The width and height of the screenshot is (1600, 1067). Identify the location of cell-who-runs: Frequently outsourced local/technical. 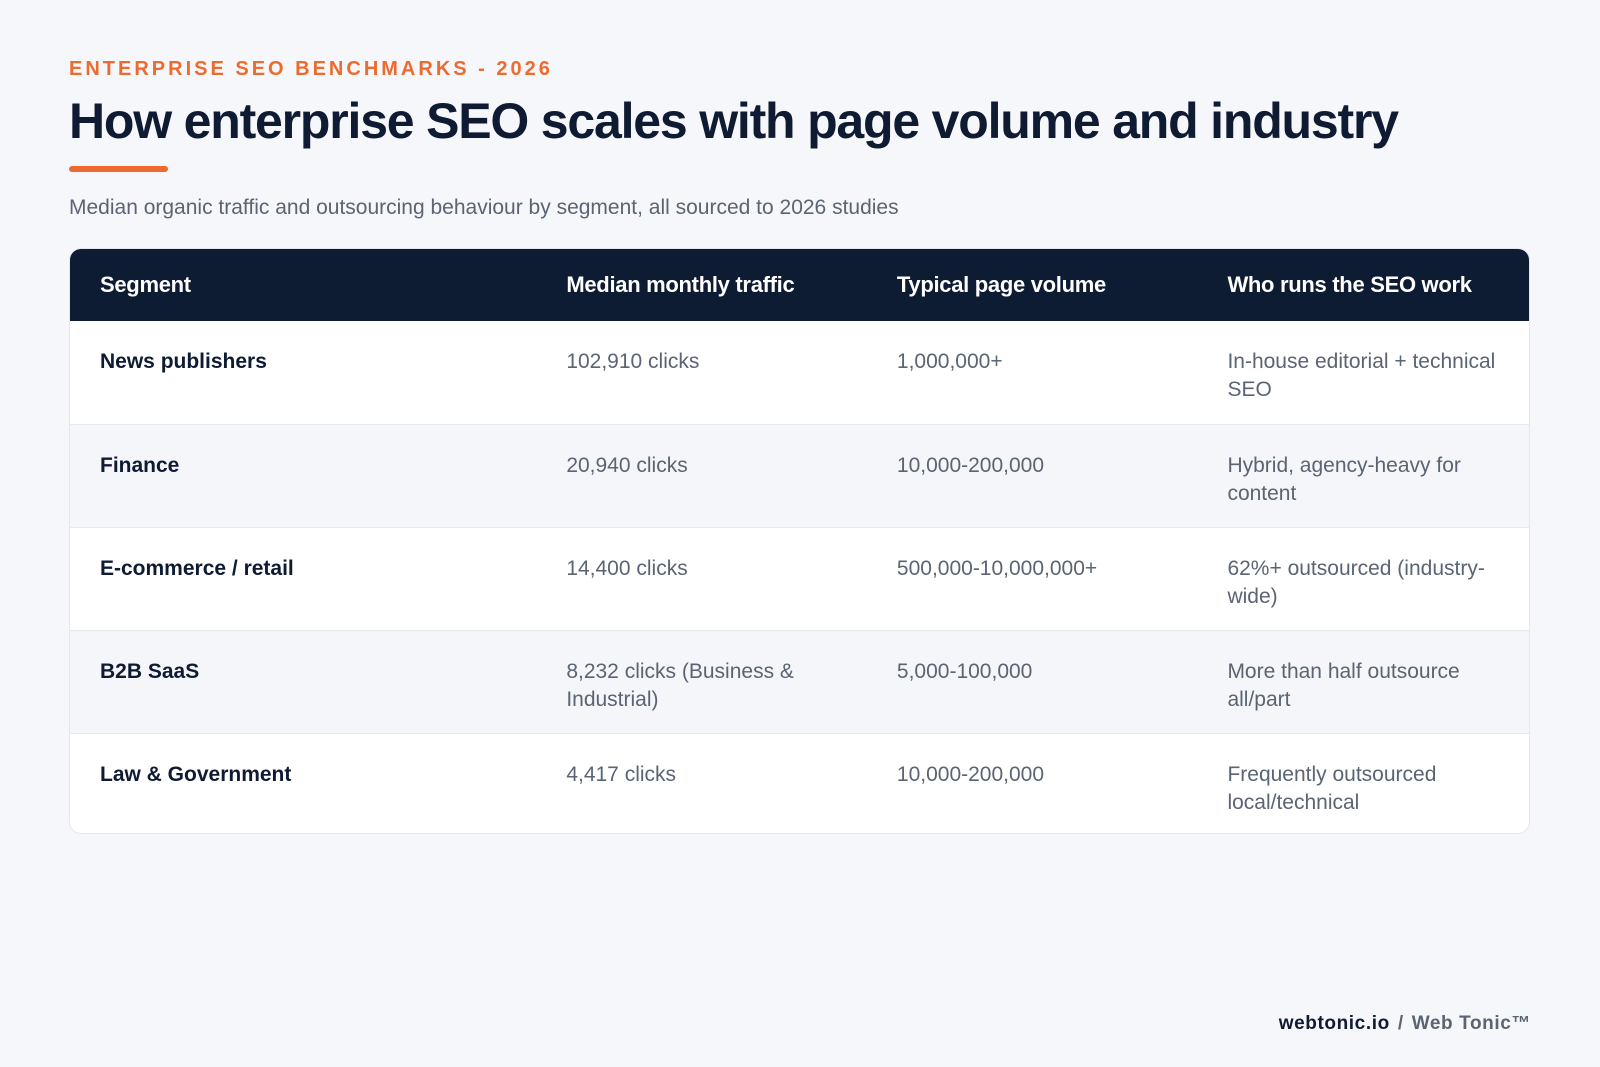
(1332, 788).